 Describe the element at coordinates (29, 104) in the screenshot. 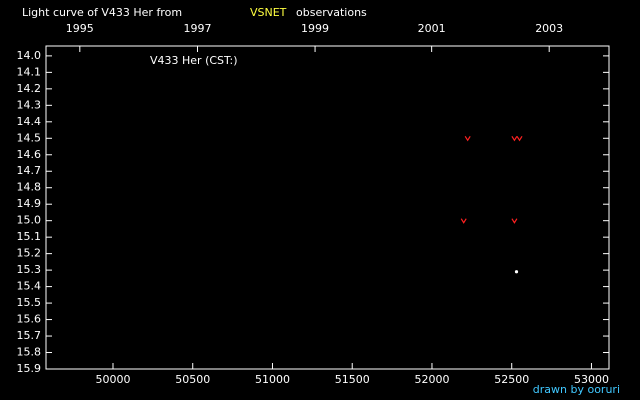

I see `y-tick-label: 14.3` at that location.